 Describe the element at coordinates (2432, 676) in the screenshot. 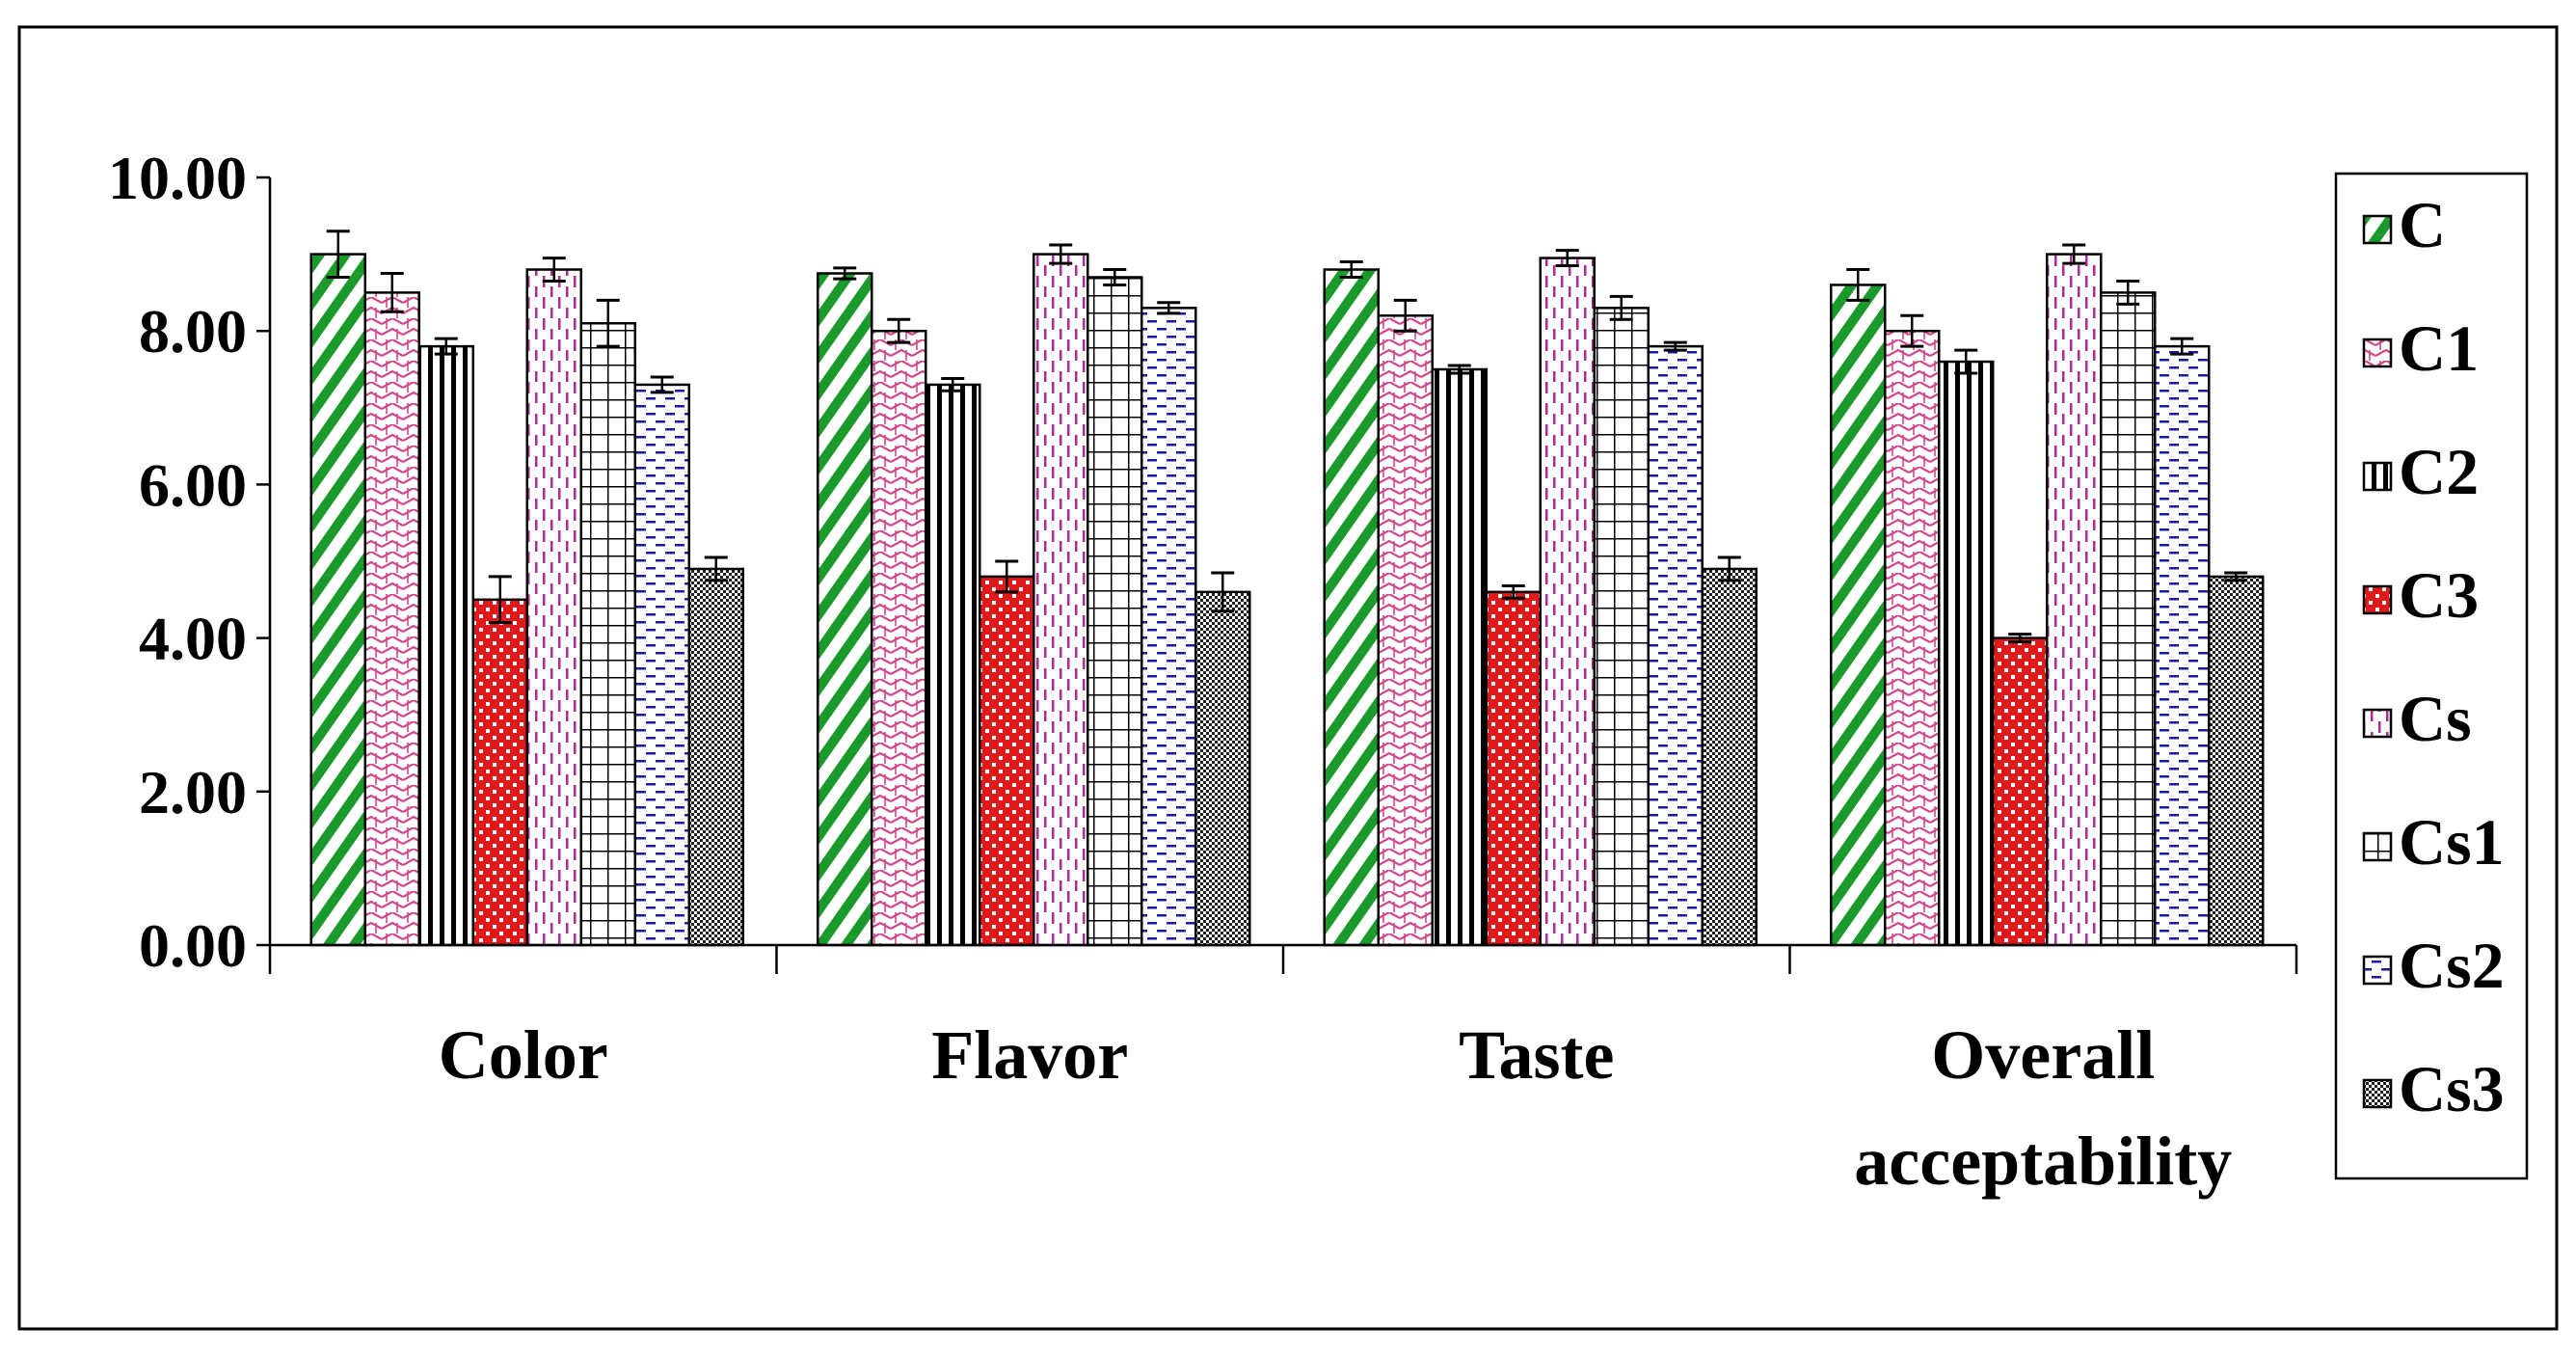

I see `legend: C C1 C2 C3 Cs Cs1 Cs2 Cs3` at that location.